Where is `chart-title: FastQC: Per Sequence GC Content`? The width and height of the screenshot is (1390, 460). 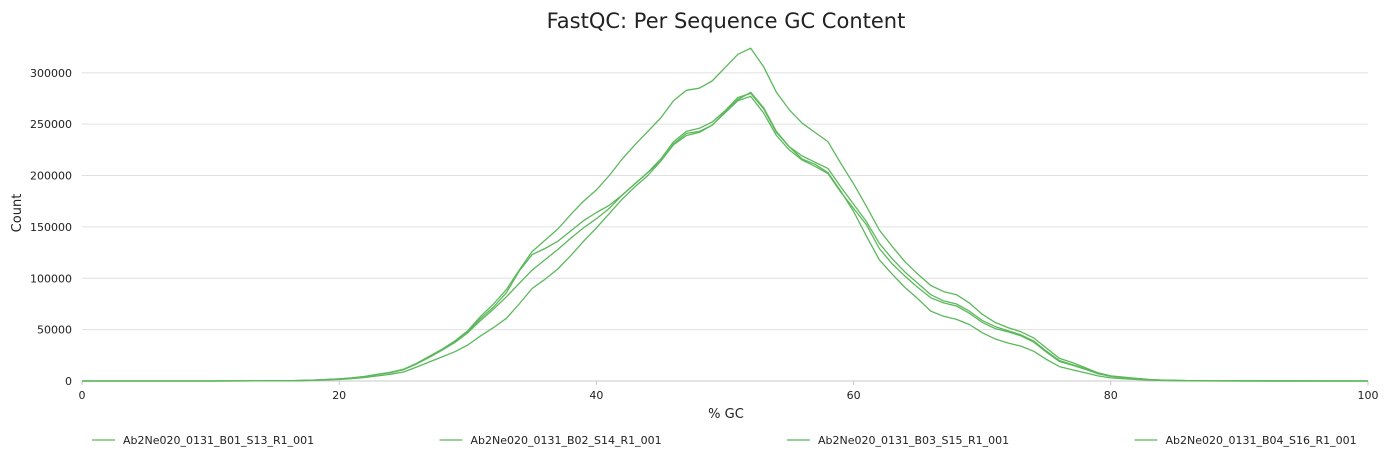
chart-title: FastQC: Per Sequence GC Content is located at coordinates (726, 21).